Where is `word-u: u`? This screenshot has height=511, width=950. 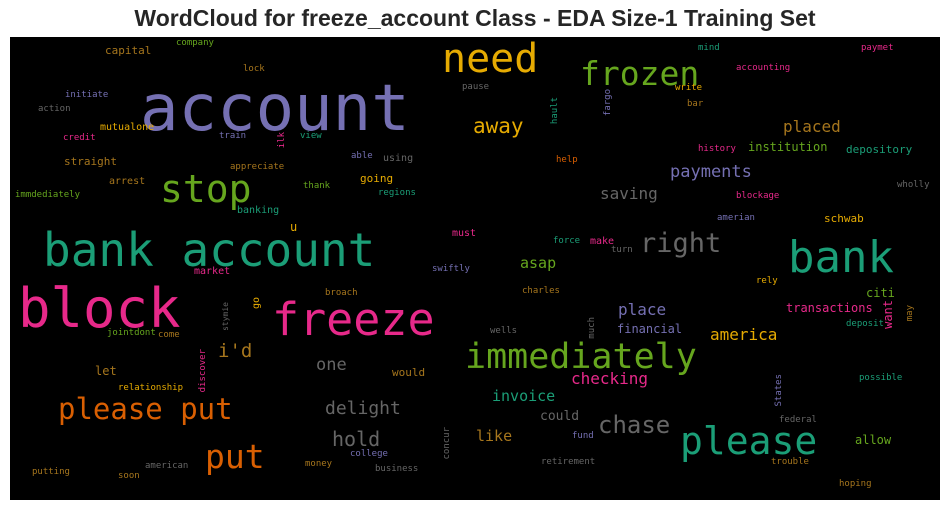 word-u: u is located at coordinates (294, 227).